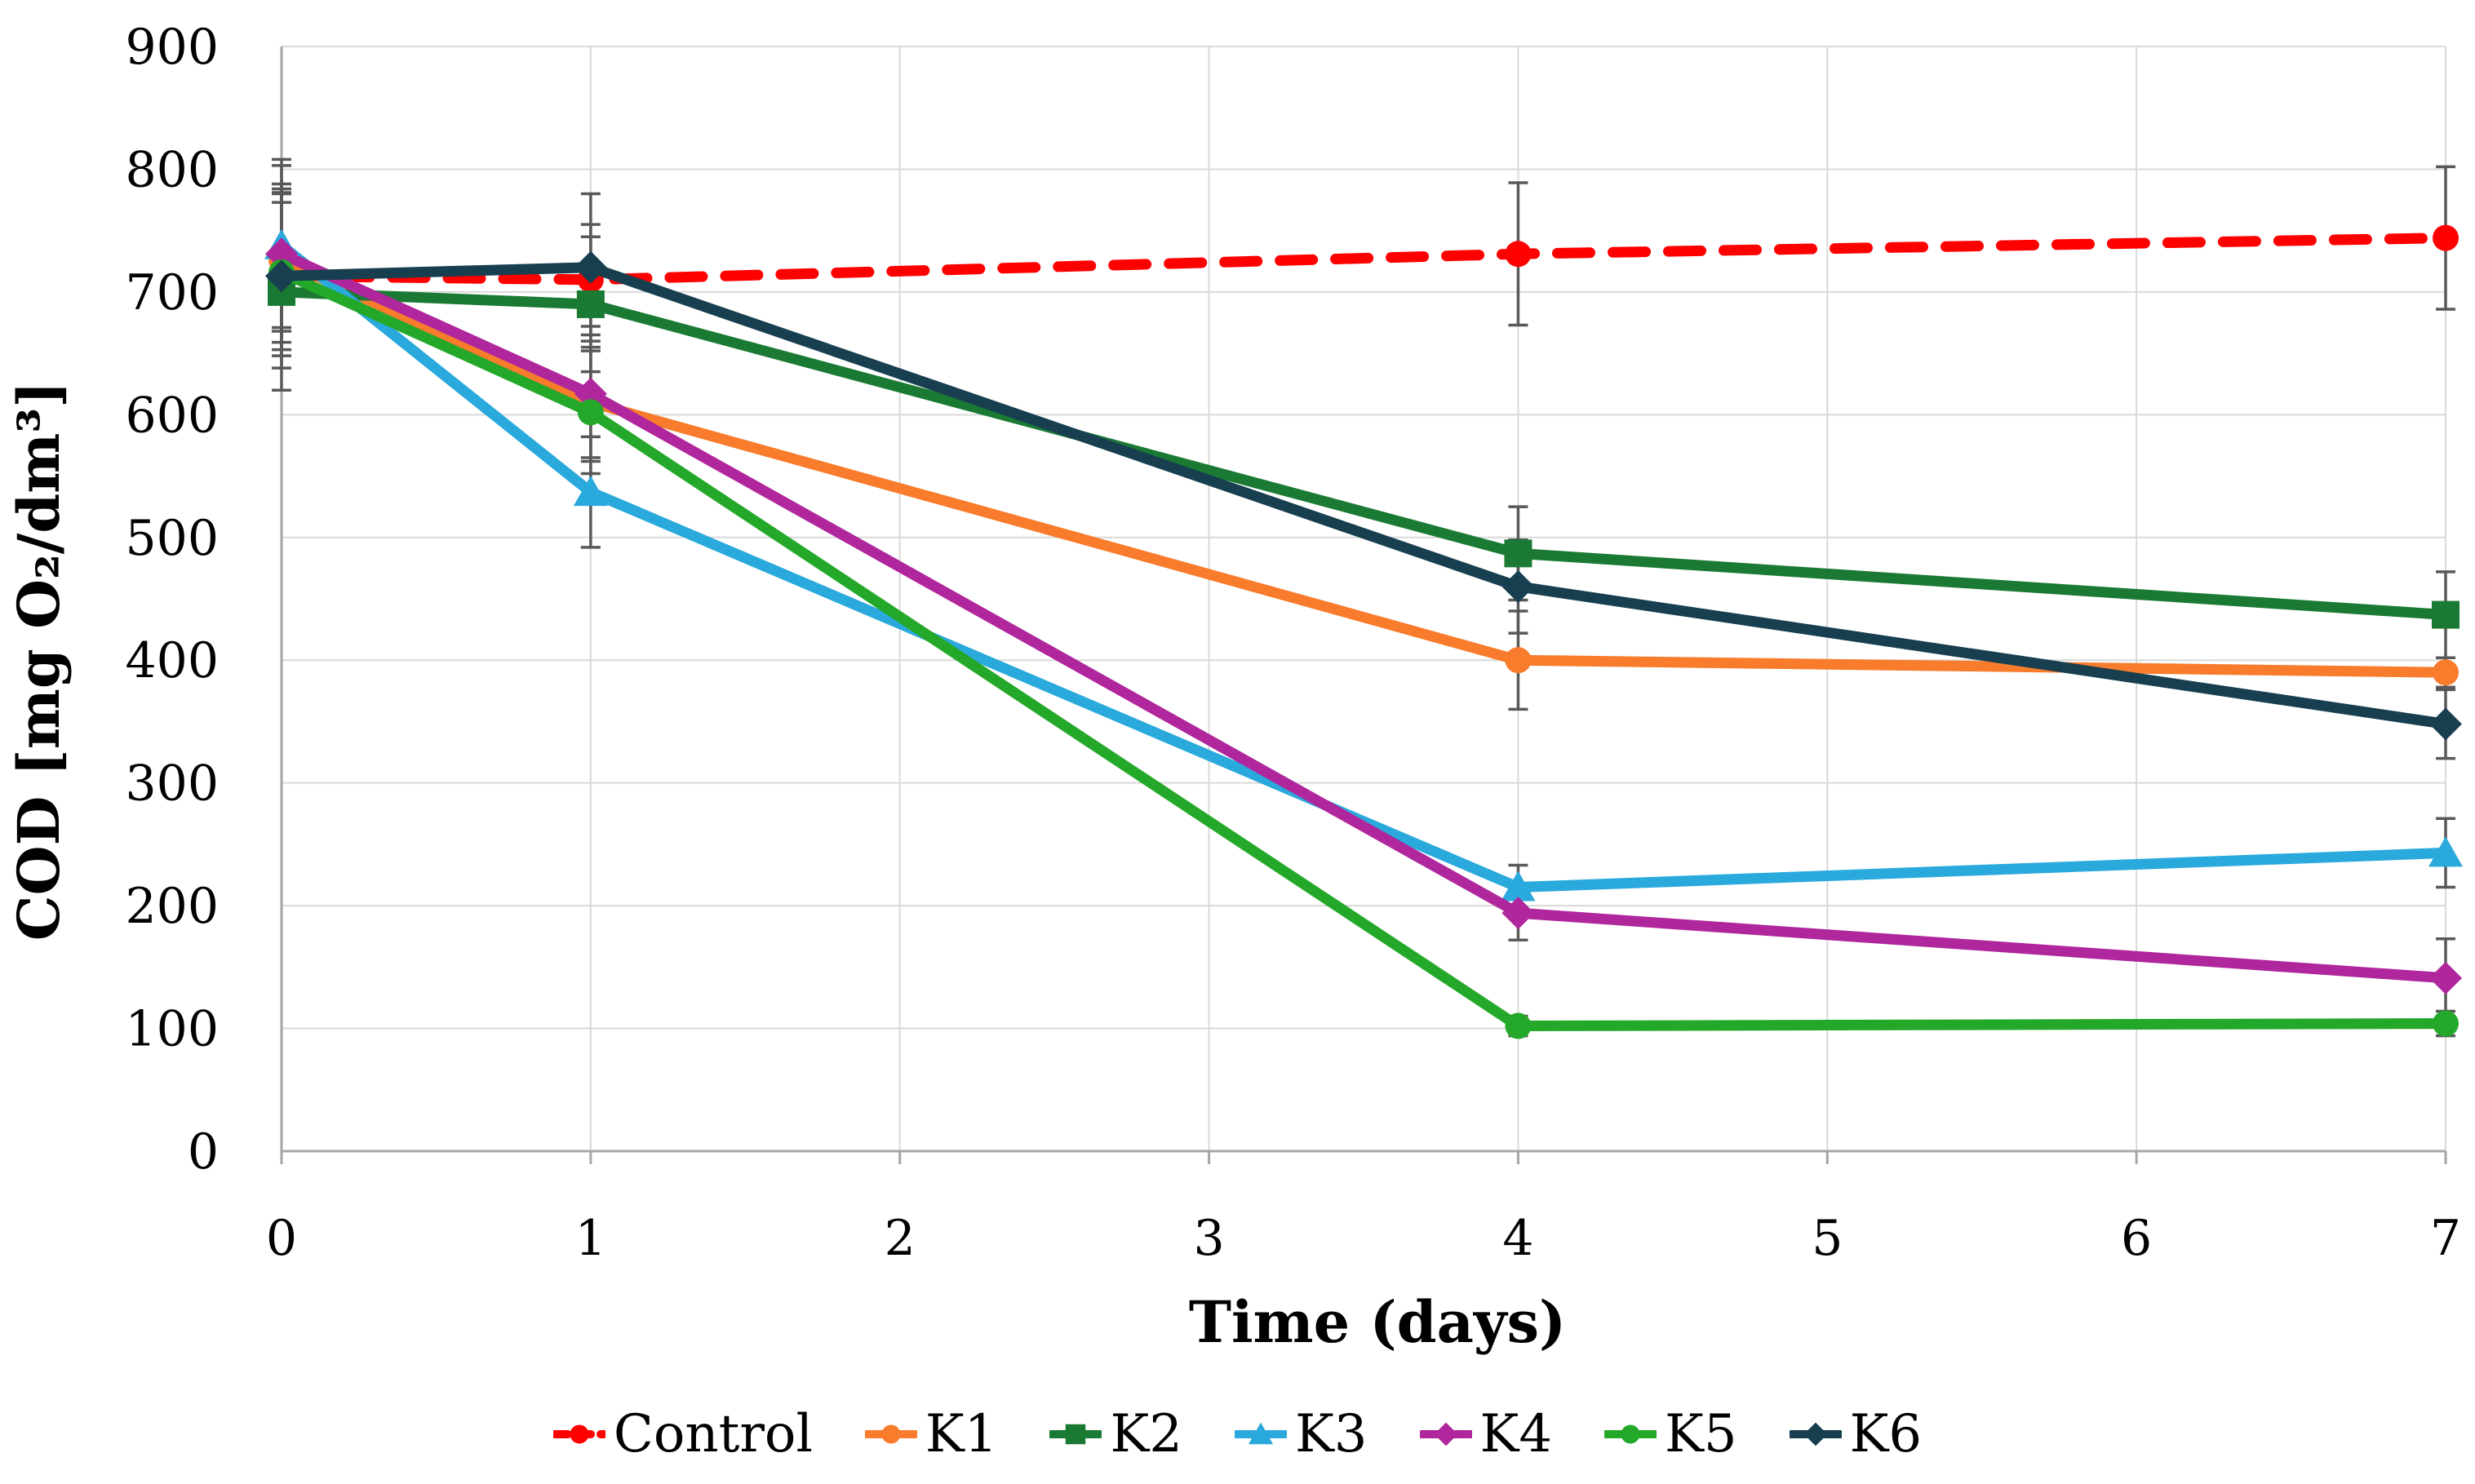  What do you see at coordinates (1516, 1434) in the screenshot?
I see `legend-label: K4` at bounding box center [1516, 1434].